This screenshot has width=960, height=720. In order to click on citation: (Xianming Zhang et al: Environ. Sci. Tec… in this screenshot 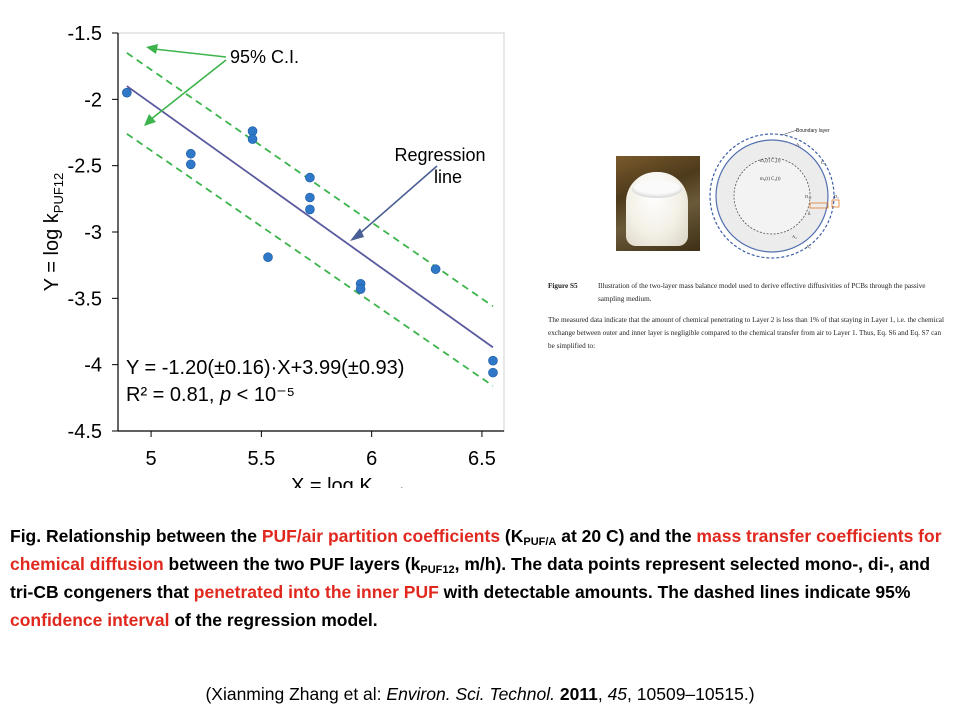, I will do `click(480, 694)`.